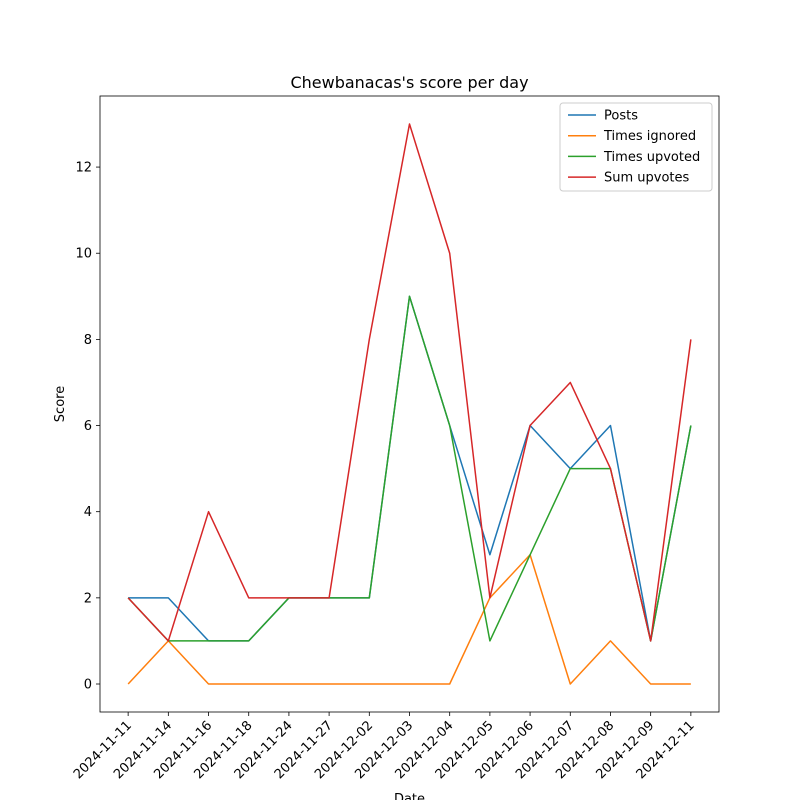 This screenshot has height=800, width=800. Describe the element at coordinates (88, 598) in the screenshot. I see `y-tick-label: 2` at that location.